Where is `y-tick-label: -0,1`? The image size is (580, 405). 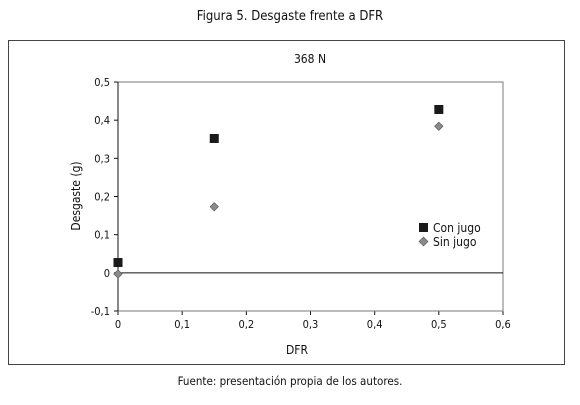 y-tick-label: -0,1 is located at coordinates (100, 311).